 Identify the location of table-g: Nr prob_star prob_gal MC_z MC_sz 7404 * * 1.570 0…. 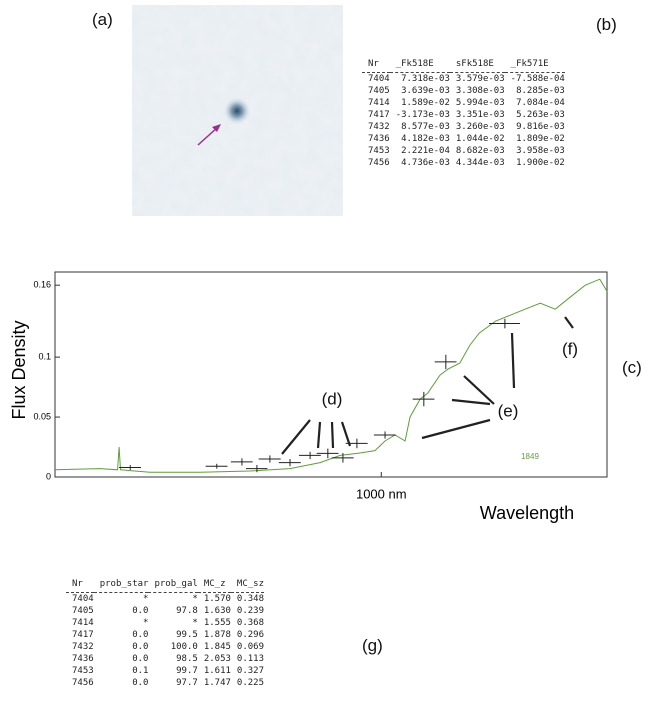
(196, 639).